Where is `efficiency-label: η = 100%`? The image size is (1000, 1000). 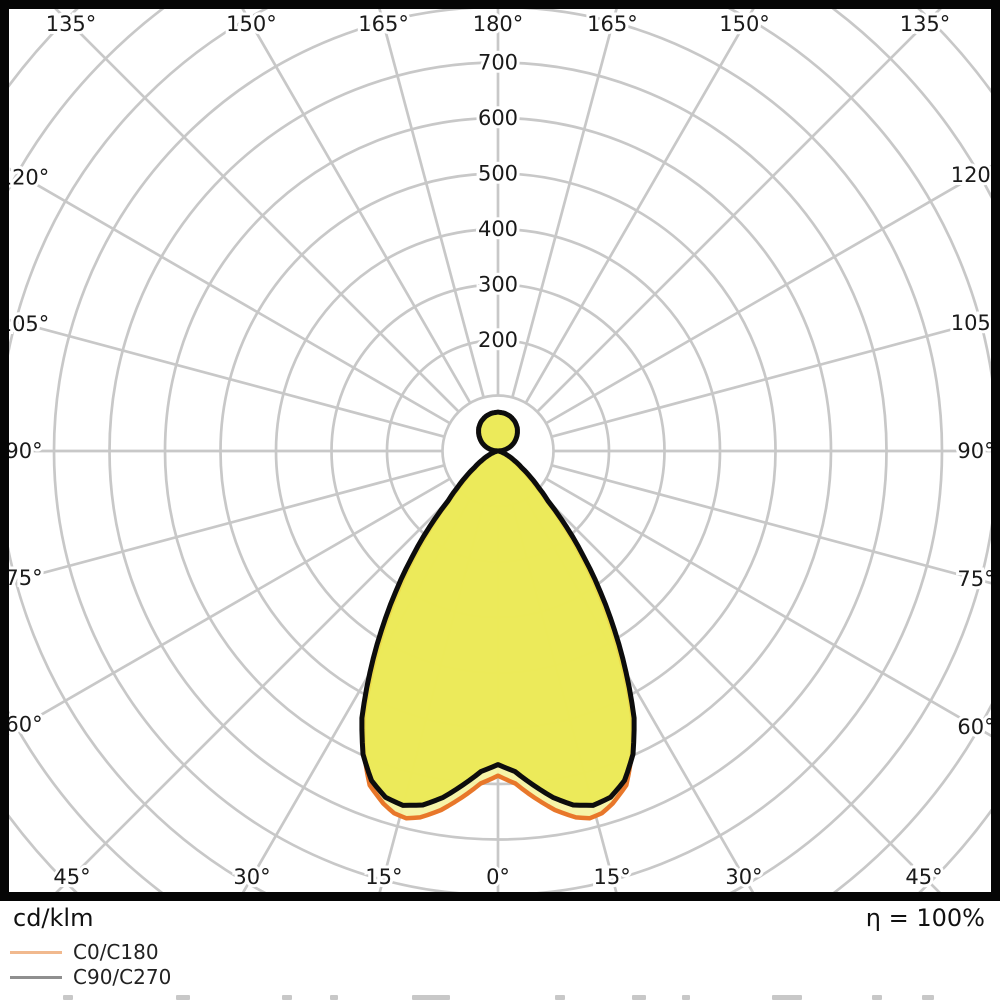 efficiency-label: η = 100% is located at coordinates (925, 918).